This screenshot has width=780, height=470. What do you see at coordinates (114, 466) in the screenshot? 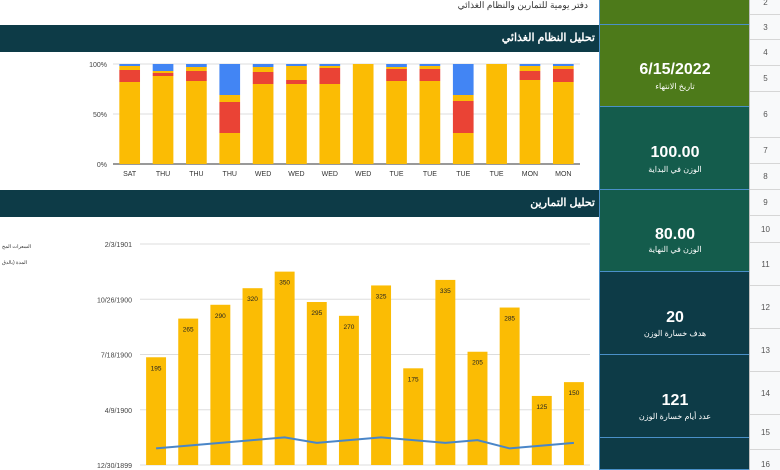
I see `exercise-y-tick-label: 12/30/1899` at bounding box center [114, 466].